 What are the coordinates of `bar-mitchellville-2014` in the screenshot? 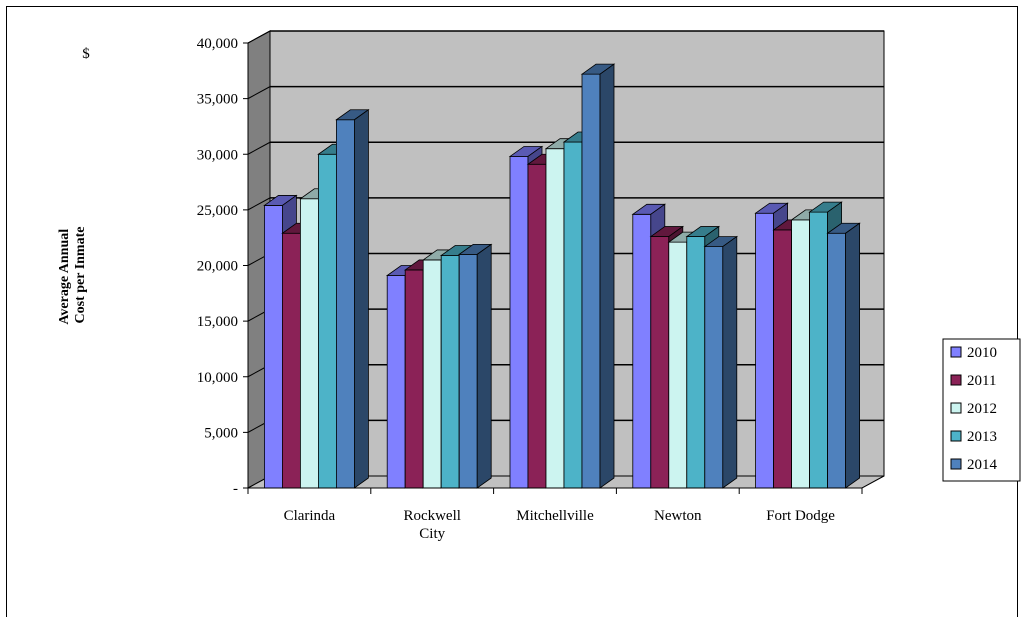 It's located at (598, 276).